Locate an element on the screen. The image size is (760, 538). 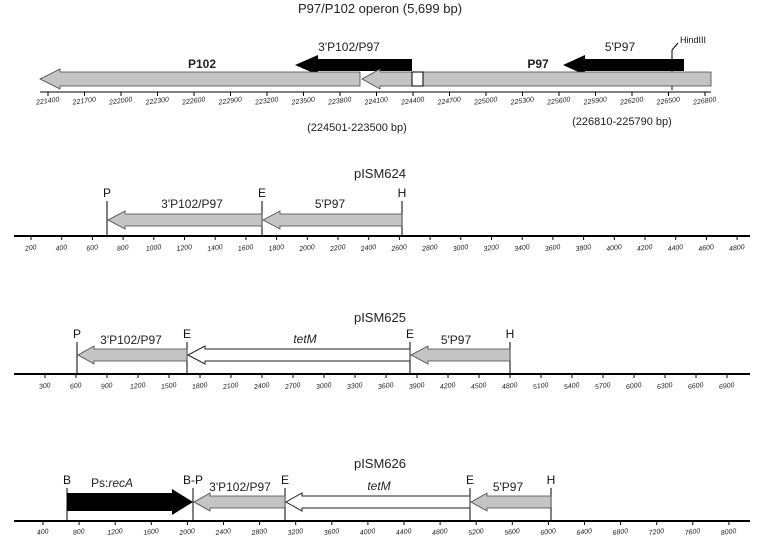
junction-box is located at coordinates (417, 79).